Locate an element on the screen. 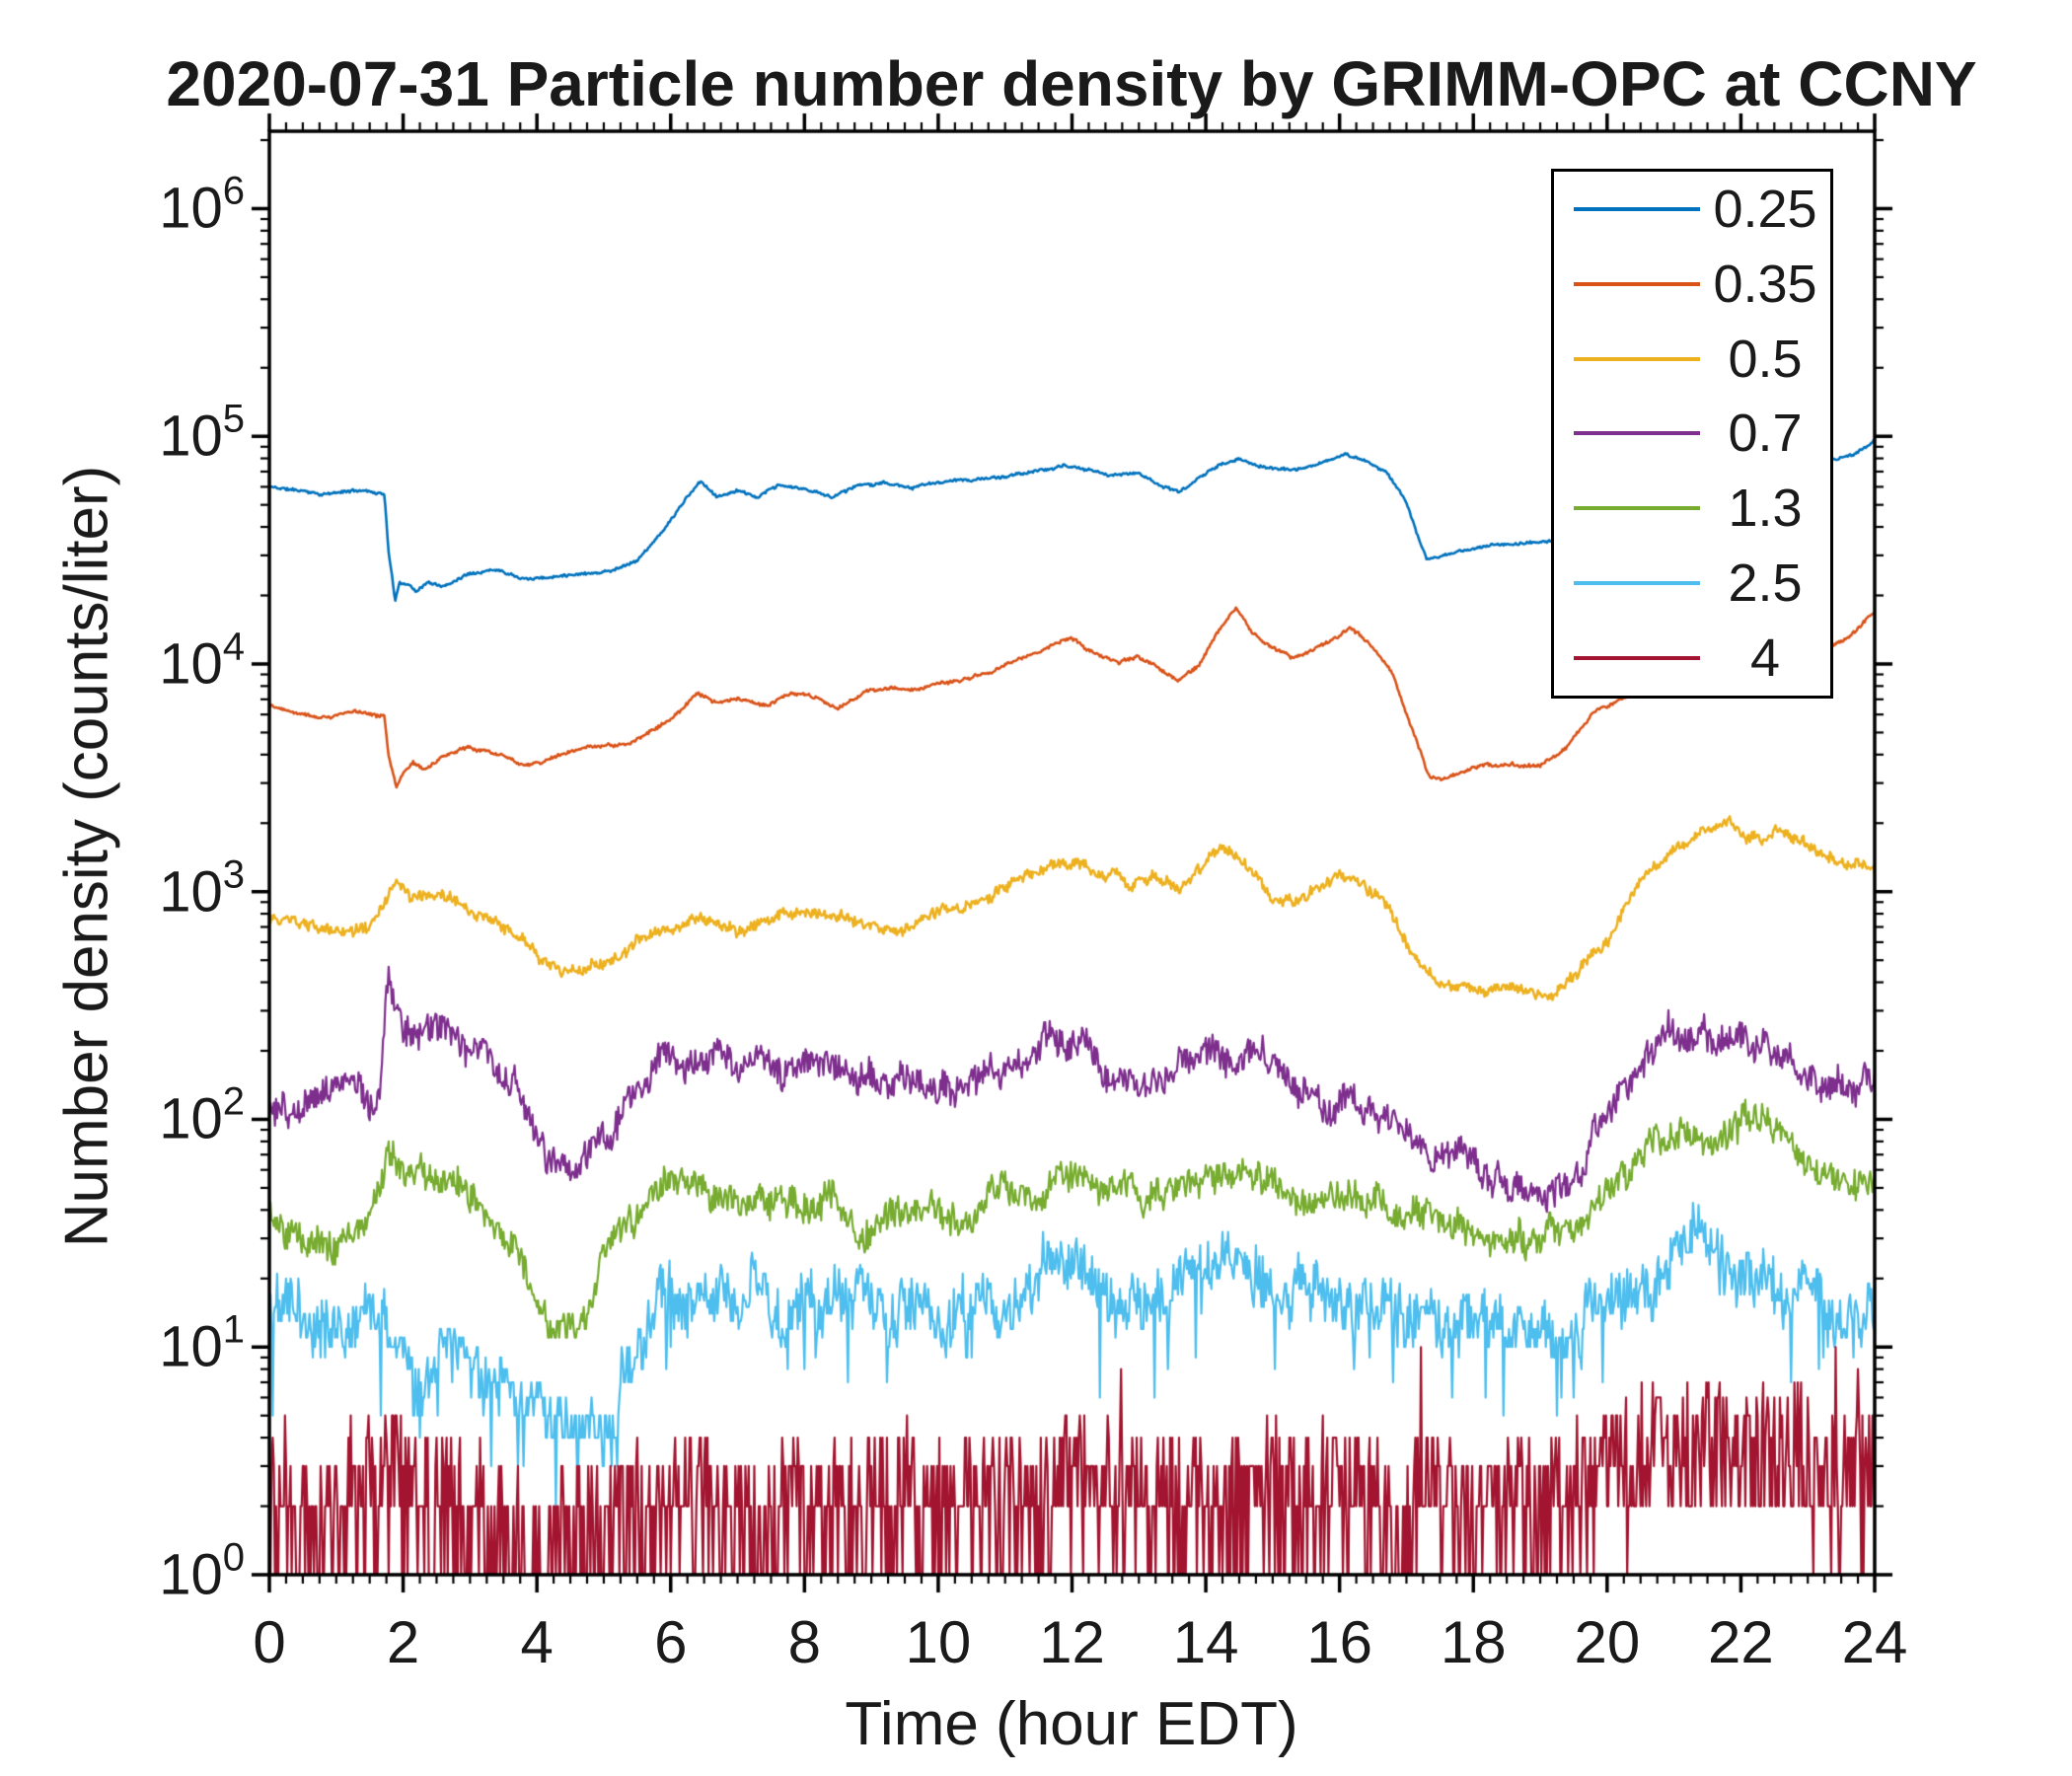  legend-item-0.25: 0.25 is located at coordinates (1692, 210).